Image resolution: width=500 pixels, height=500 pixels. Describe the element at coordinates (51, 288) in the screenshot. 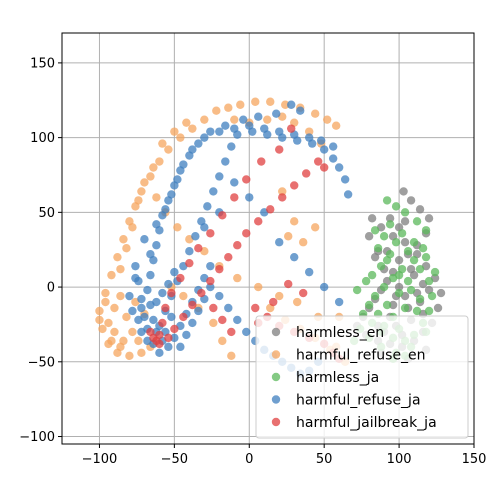

I see `y-tick-label: 0` at that location.